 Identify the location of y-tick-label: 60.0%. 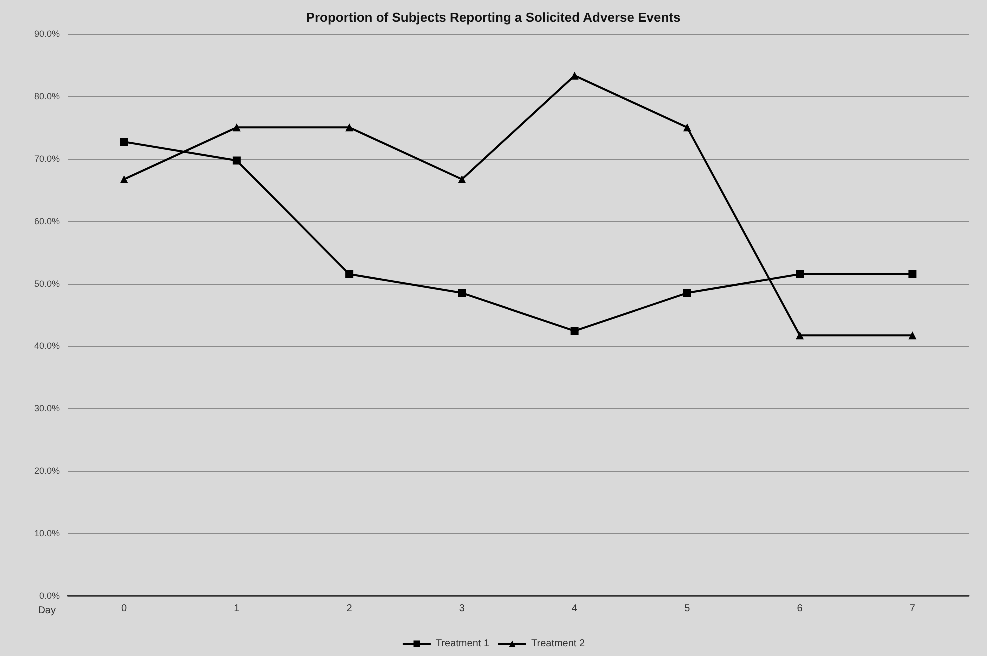
(47, 221).